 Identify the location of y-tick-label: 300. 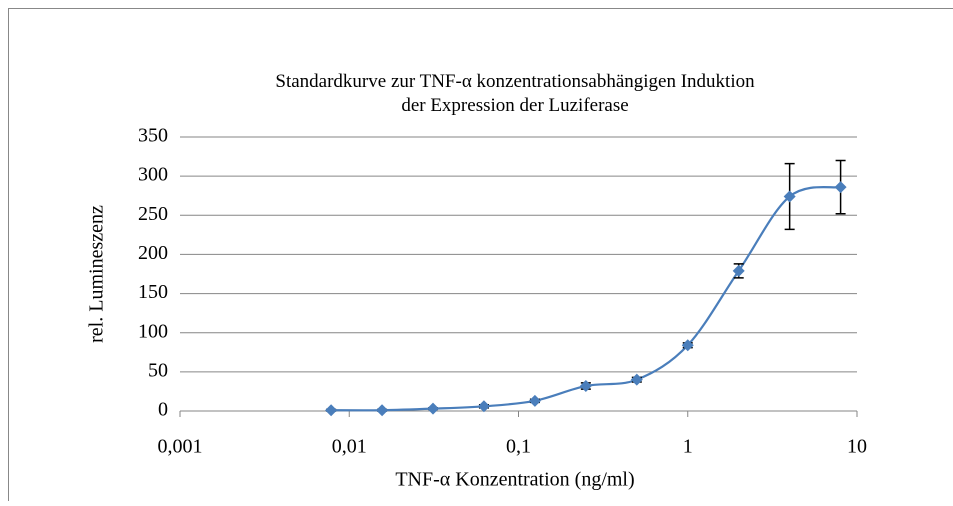
(153, 175).